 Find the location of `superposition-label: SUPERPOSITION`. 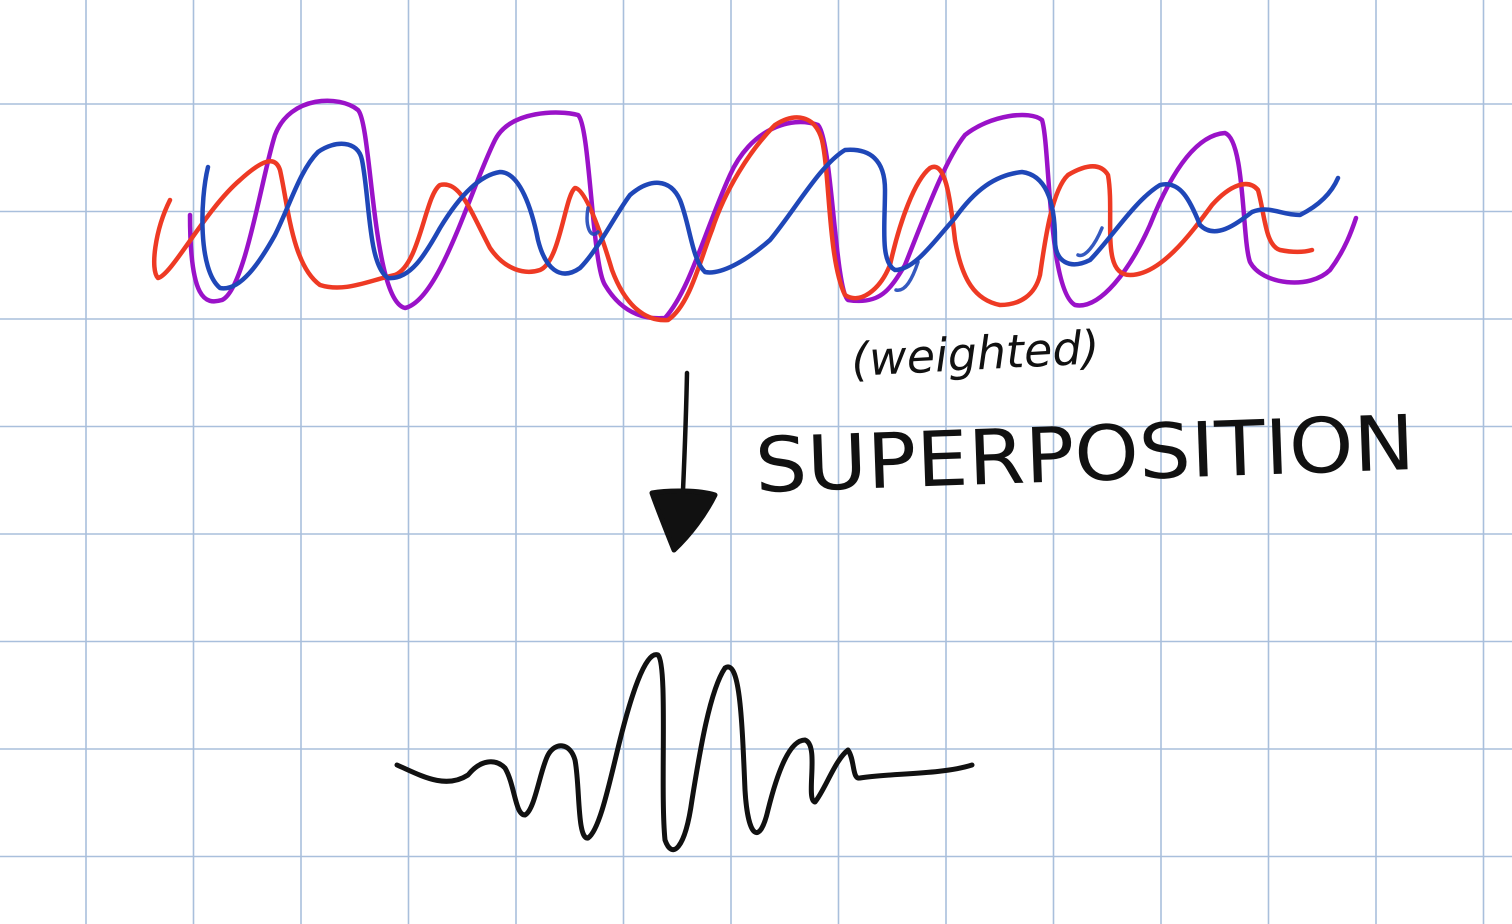

superposition-label: SUPERPOSITION is located at coordinates (1085, 454).